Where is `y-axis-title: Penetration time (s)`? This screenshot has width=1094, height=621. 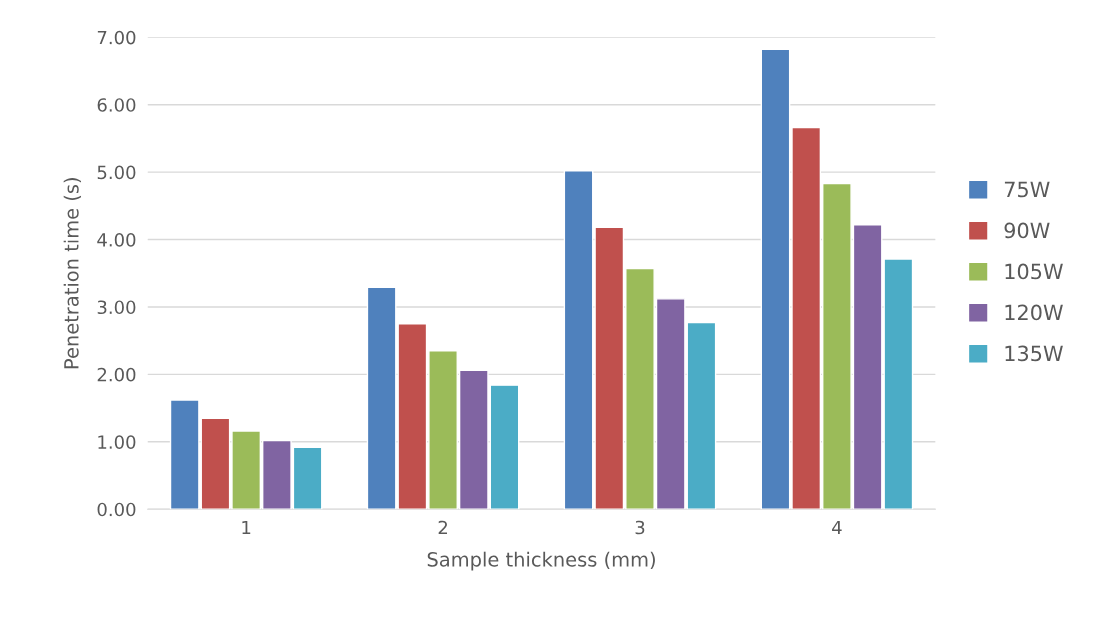
y-axis-title: Penetration time (s) is located at coordinates (72, 273).